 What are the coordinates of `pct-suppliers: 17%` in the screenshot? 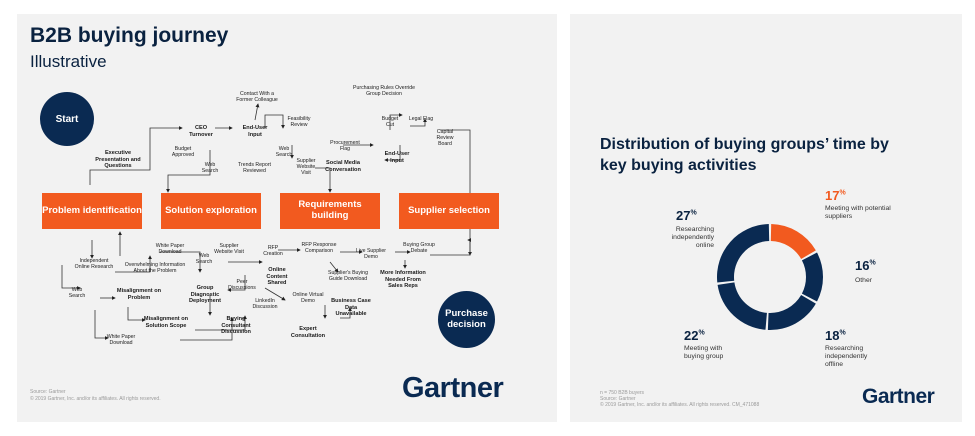 It's located at (835, 195).